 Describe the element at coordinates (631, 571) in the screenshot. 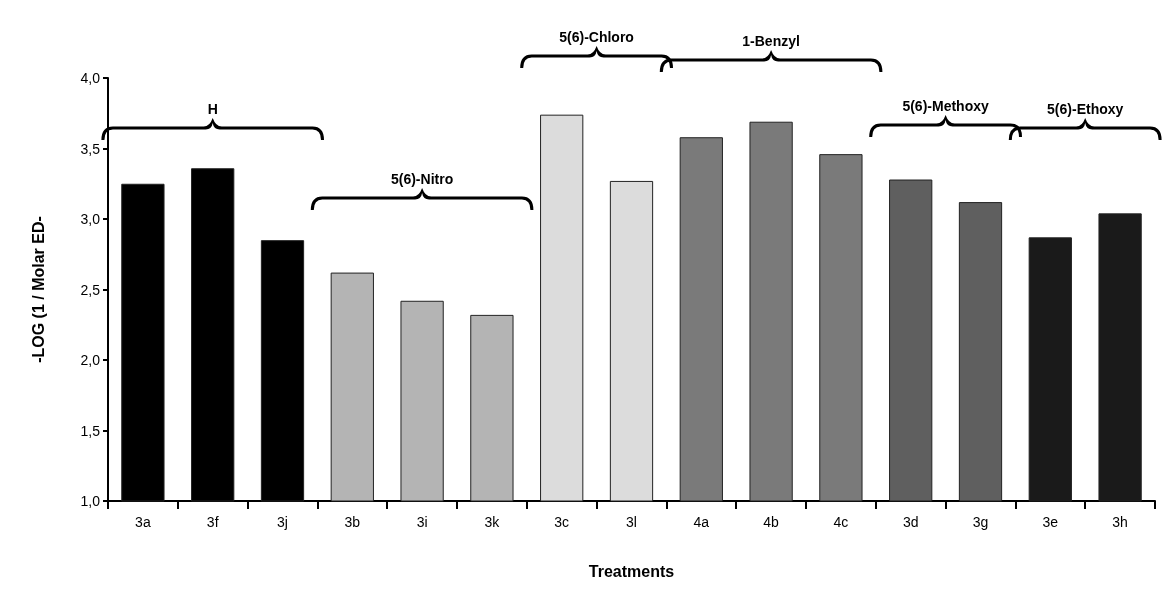

I see `x-axis-title: Treatments` at that location.